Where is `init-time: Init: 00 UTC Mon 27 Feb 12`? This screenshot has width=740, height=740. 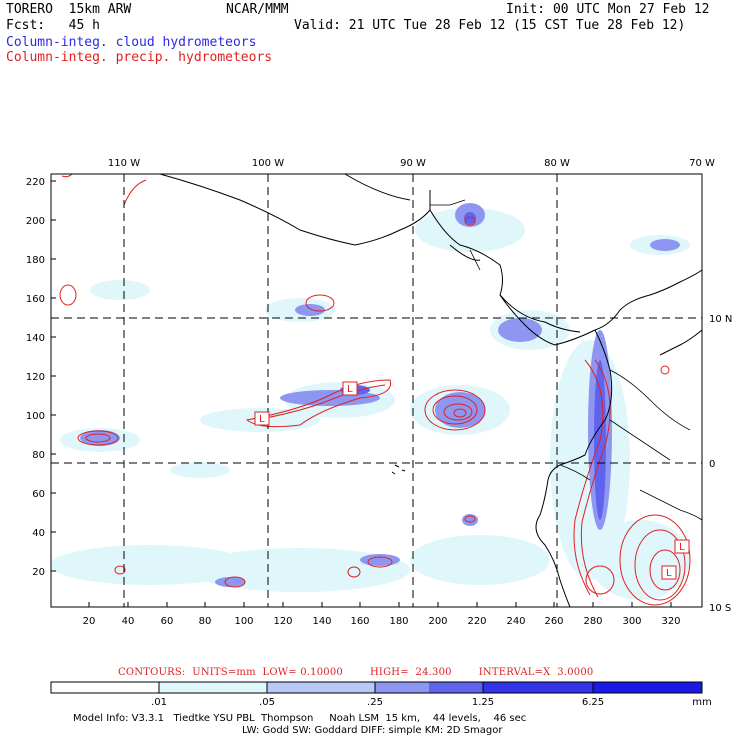
init-time: Init: 00 UTC Mon 27 Feb 12 is located at coordinates (608, 9).